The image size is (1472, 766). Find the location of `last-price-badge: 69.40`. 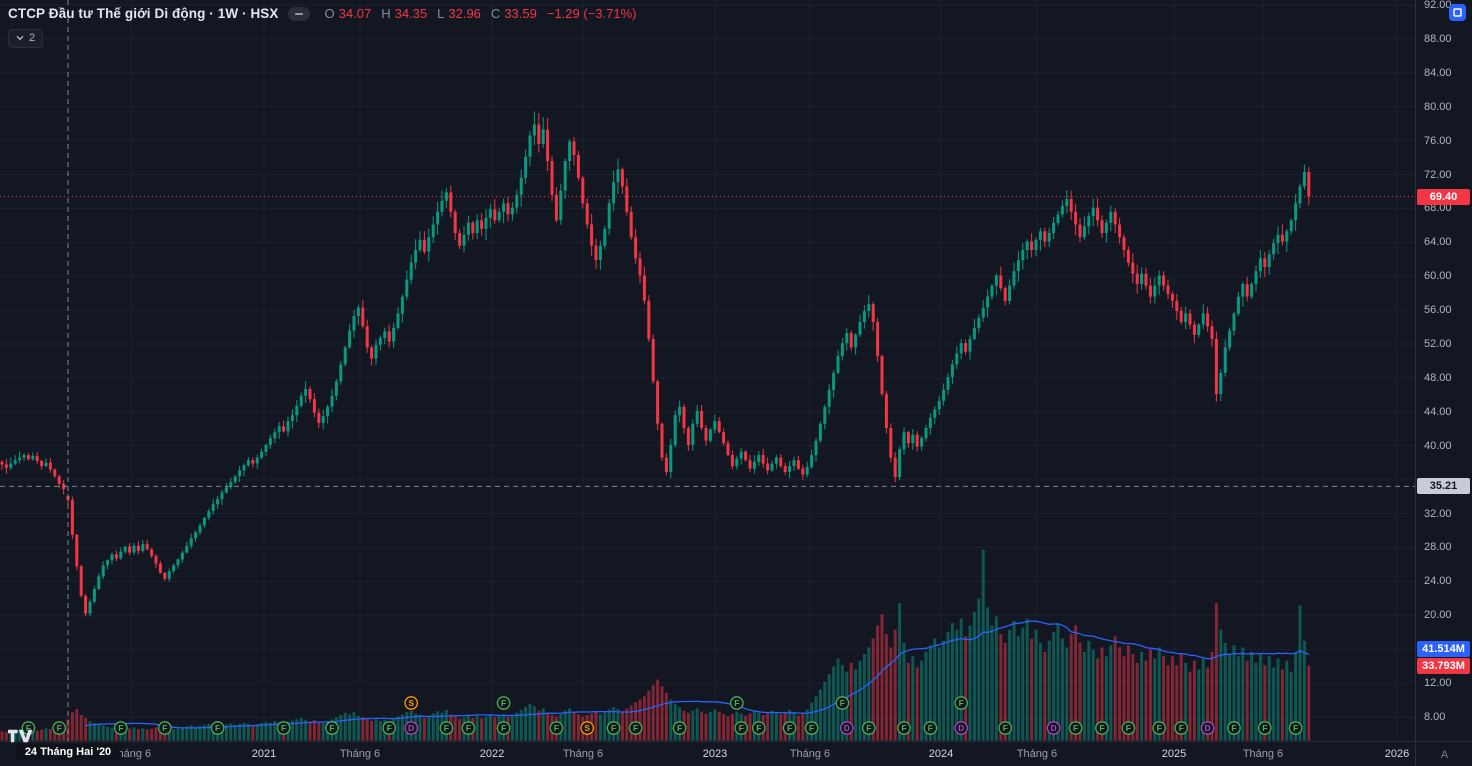

last-price-badge: 69.40 is located at coordinates (1443, 196).